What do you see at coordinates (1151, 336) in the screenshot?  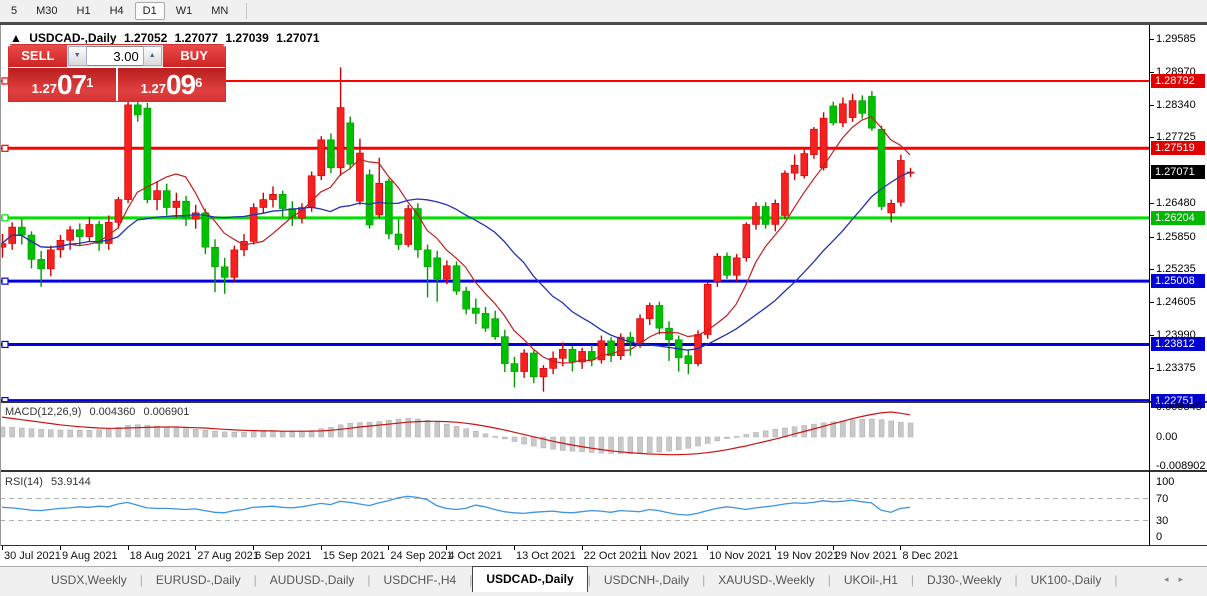 I see `price-tick` at bounding box center [1151, 336].